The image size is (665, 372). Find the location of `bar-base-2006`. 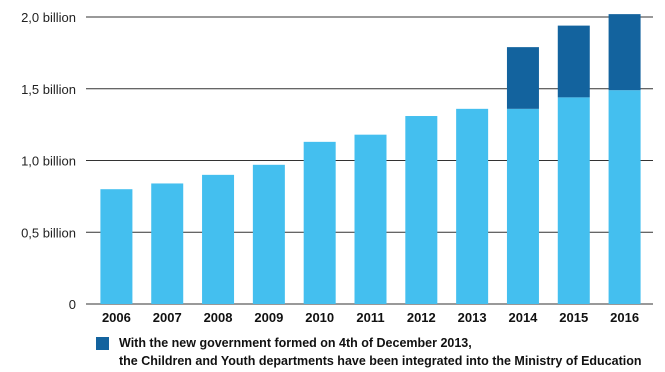

bar-base-2006 is located at coordinates (116, 246).